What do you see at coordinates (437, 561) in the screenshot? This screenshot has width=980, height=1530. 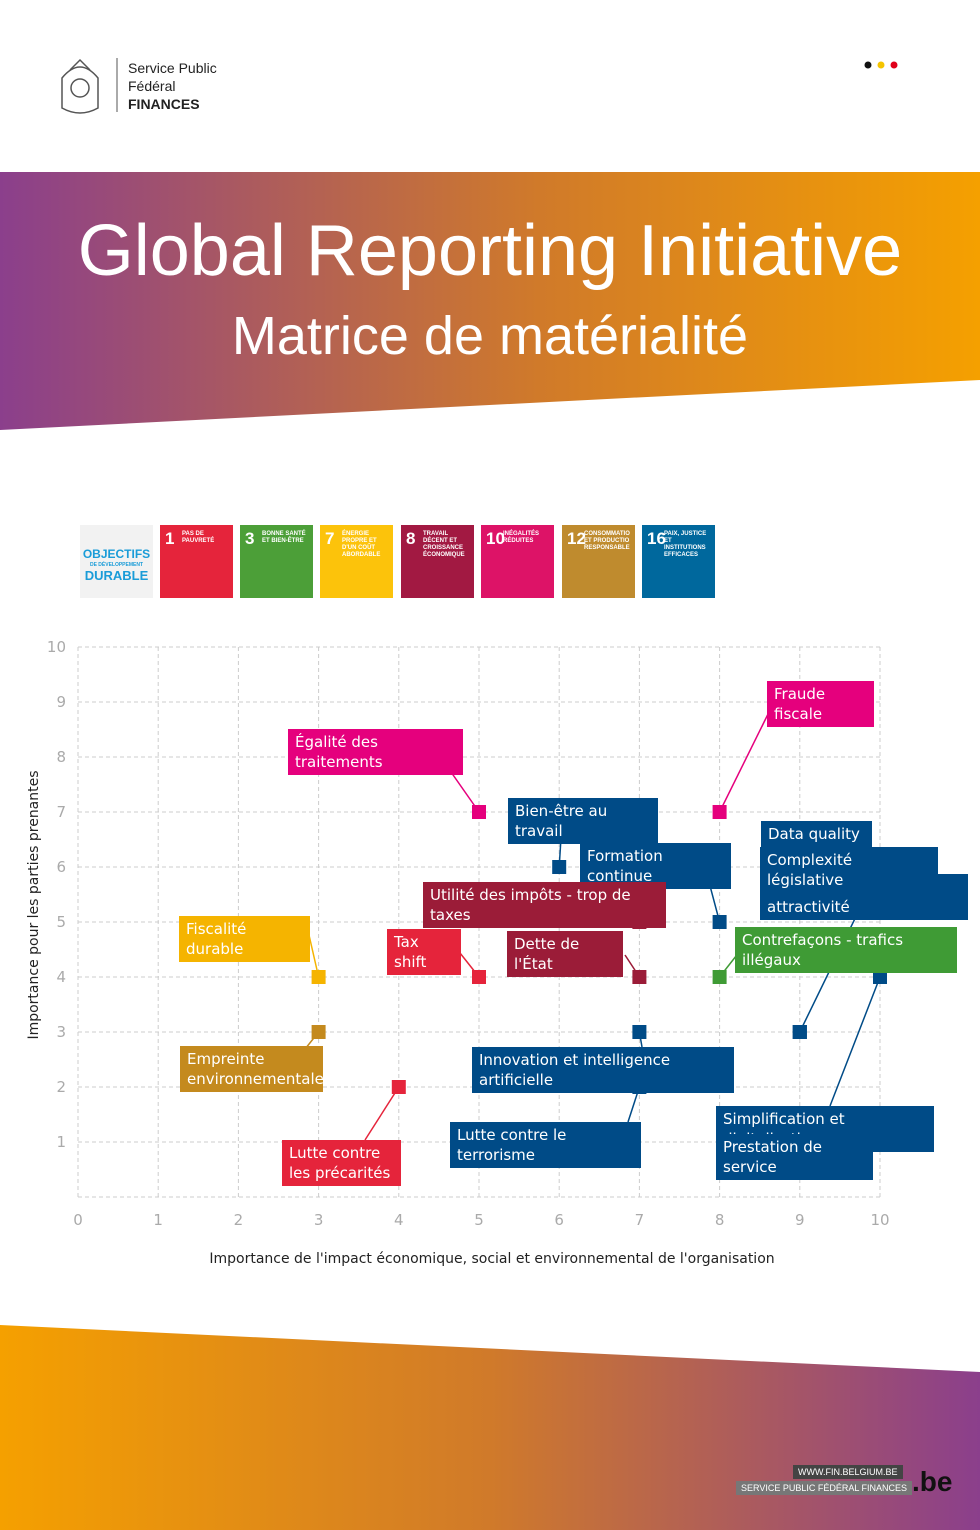 I see `sdg-tile: 8 TRAVAIL DÉCENT ET CROISSANCE ÉCONOMIQUE` at bounding box center [437, 561].